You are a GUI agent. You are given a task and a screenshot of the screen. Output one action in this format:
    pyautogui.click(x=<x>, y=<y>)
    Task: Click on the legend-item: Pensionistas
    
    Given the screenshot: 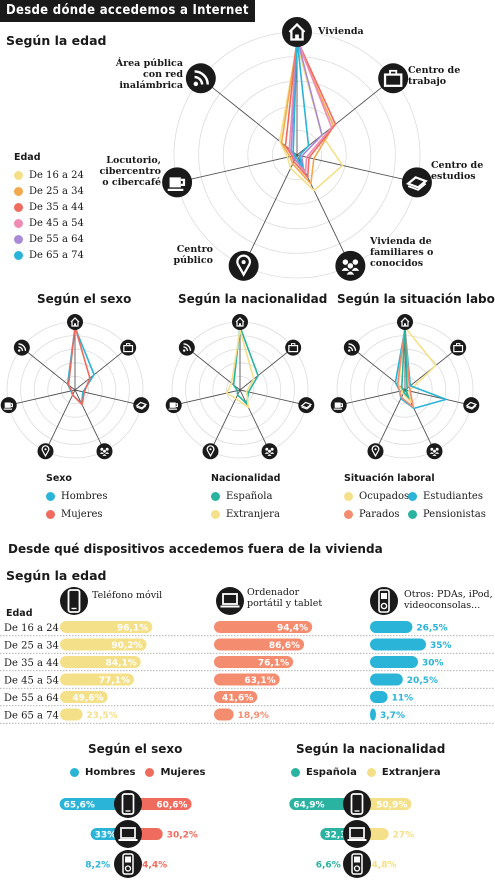 What is the action you would take?
    pyautogui.click(x=451, y=514)
    